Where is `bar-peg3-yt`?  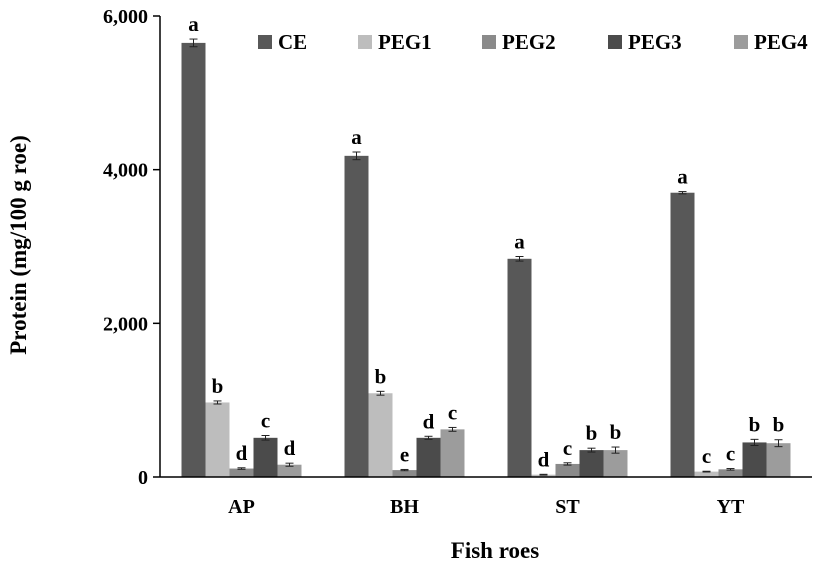
bar-peg3-yt is located at coordinates (754, 459).